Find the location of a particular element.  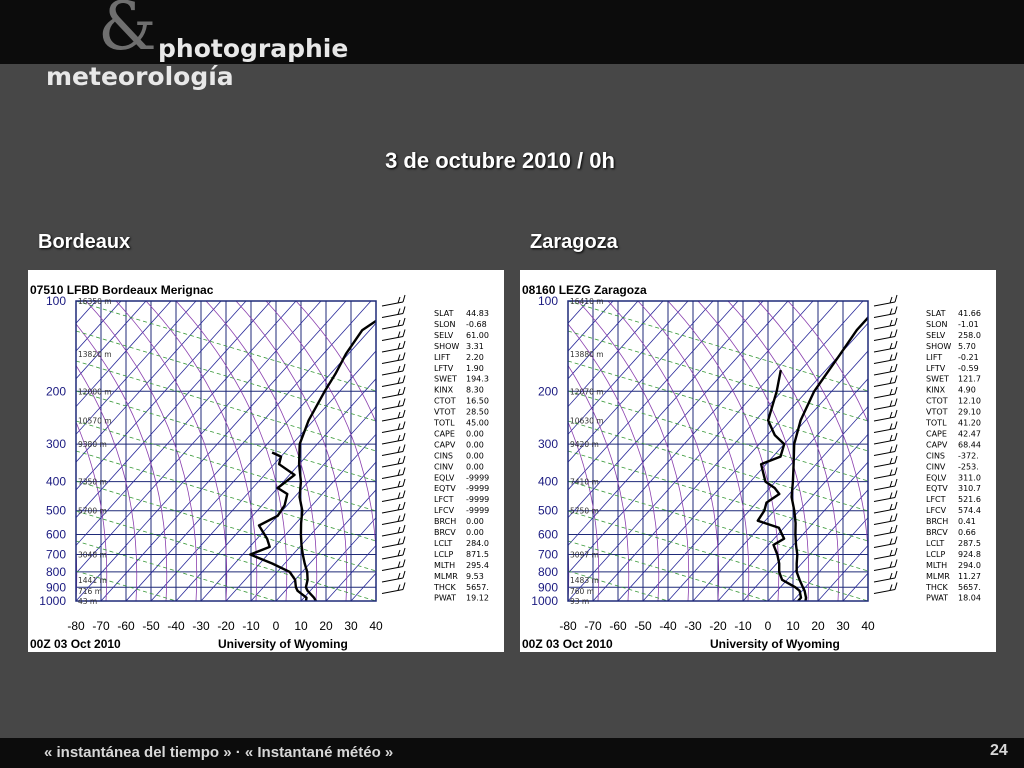

height-label: 5750 m is located at coordinates (584, 511).